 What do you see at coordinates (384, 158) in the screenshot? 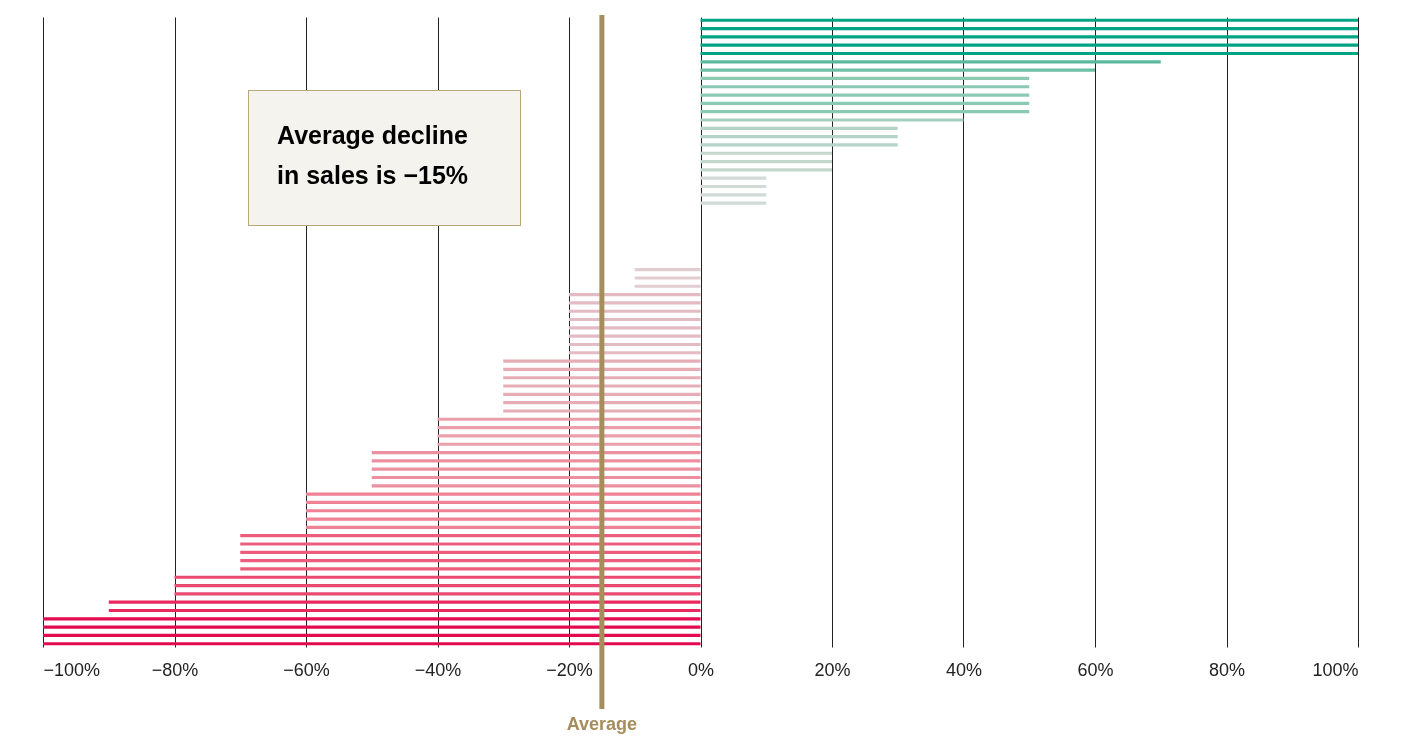
I see `note-box: Average decline in sales is −15%` at bounding box center [384, 158].